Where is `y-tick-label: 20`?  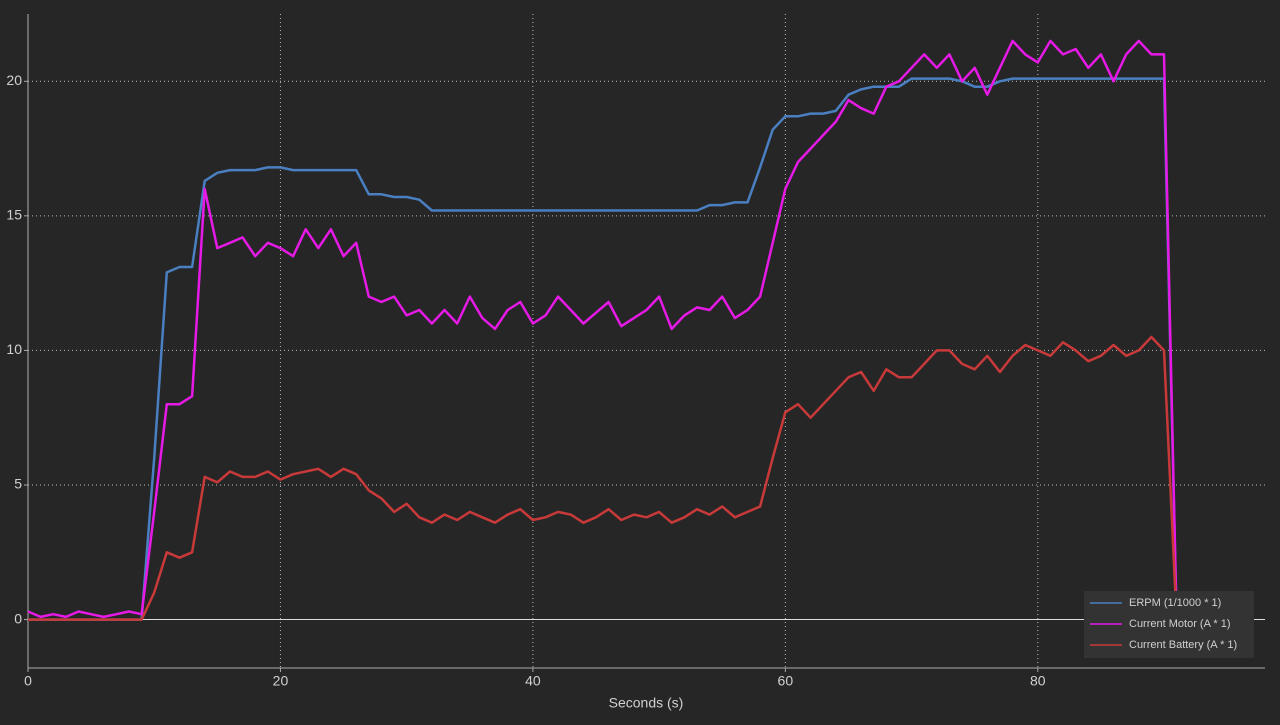 y-tick-label: 20 is located at coordinates (14, 80).